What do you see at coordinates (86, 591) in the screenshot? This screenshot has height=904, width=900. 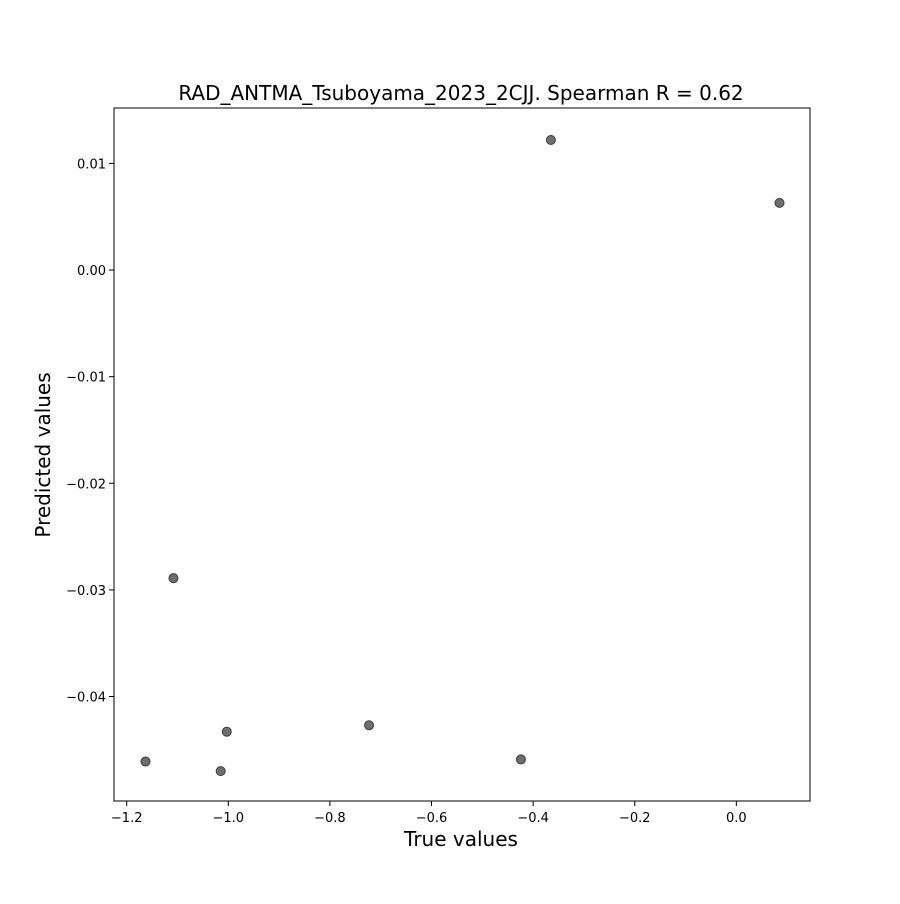 I see `y-tick-label: −0.03` at bounding box center [86, 591].